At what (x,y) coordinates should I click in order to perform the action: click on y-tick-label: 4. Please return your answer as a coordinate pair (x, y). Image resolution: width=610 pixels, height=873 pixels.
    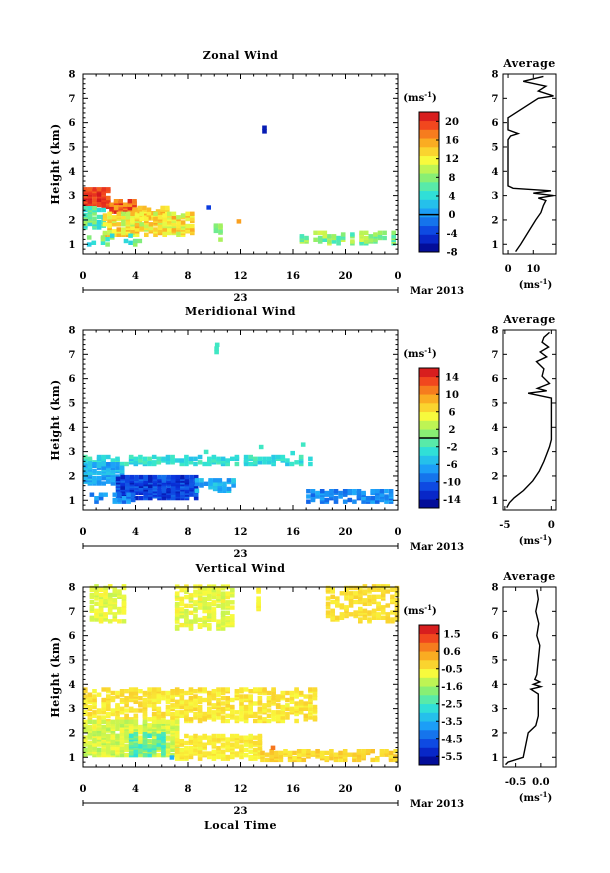
    Looking at the image, I should click on (72, 685).